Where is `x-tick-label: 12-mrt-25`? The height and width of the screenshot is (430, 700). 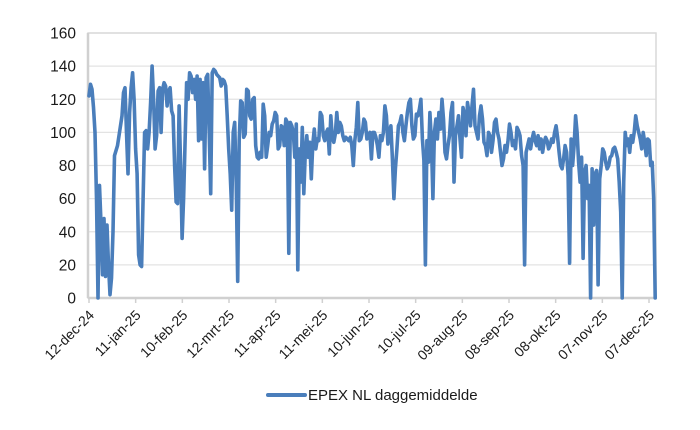
x-tick-label: 12-mrt-25 is located at coordinates (210, 334).